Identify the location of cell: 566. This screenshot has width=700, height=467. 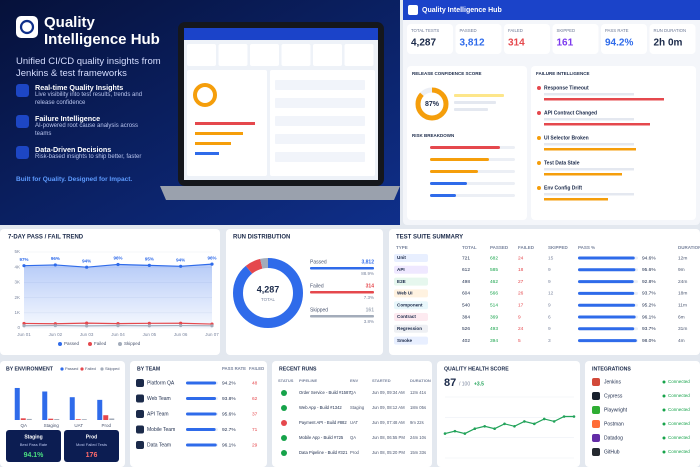
(494, 294).